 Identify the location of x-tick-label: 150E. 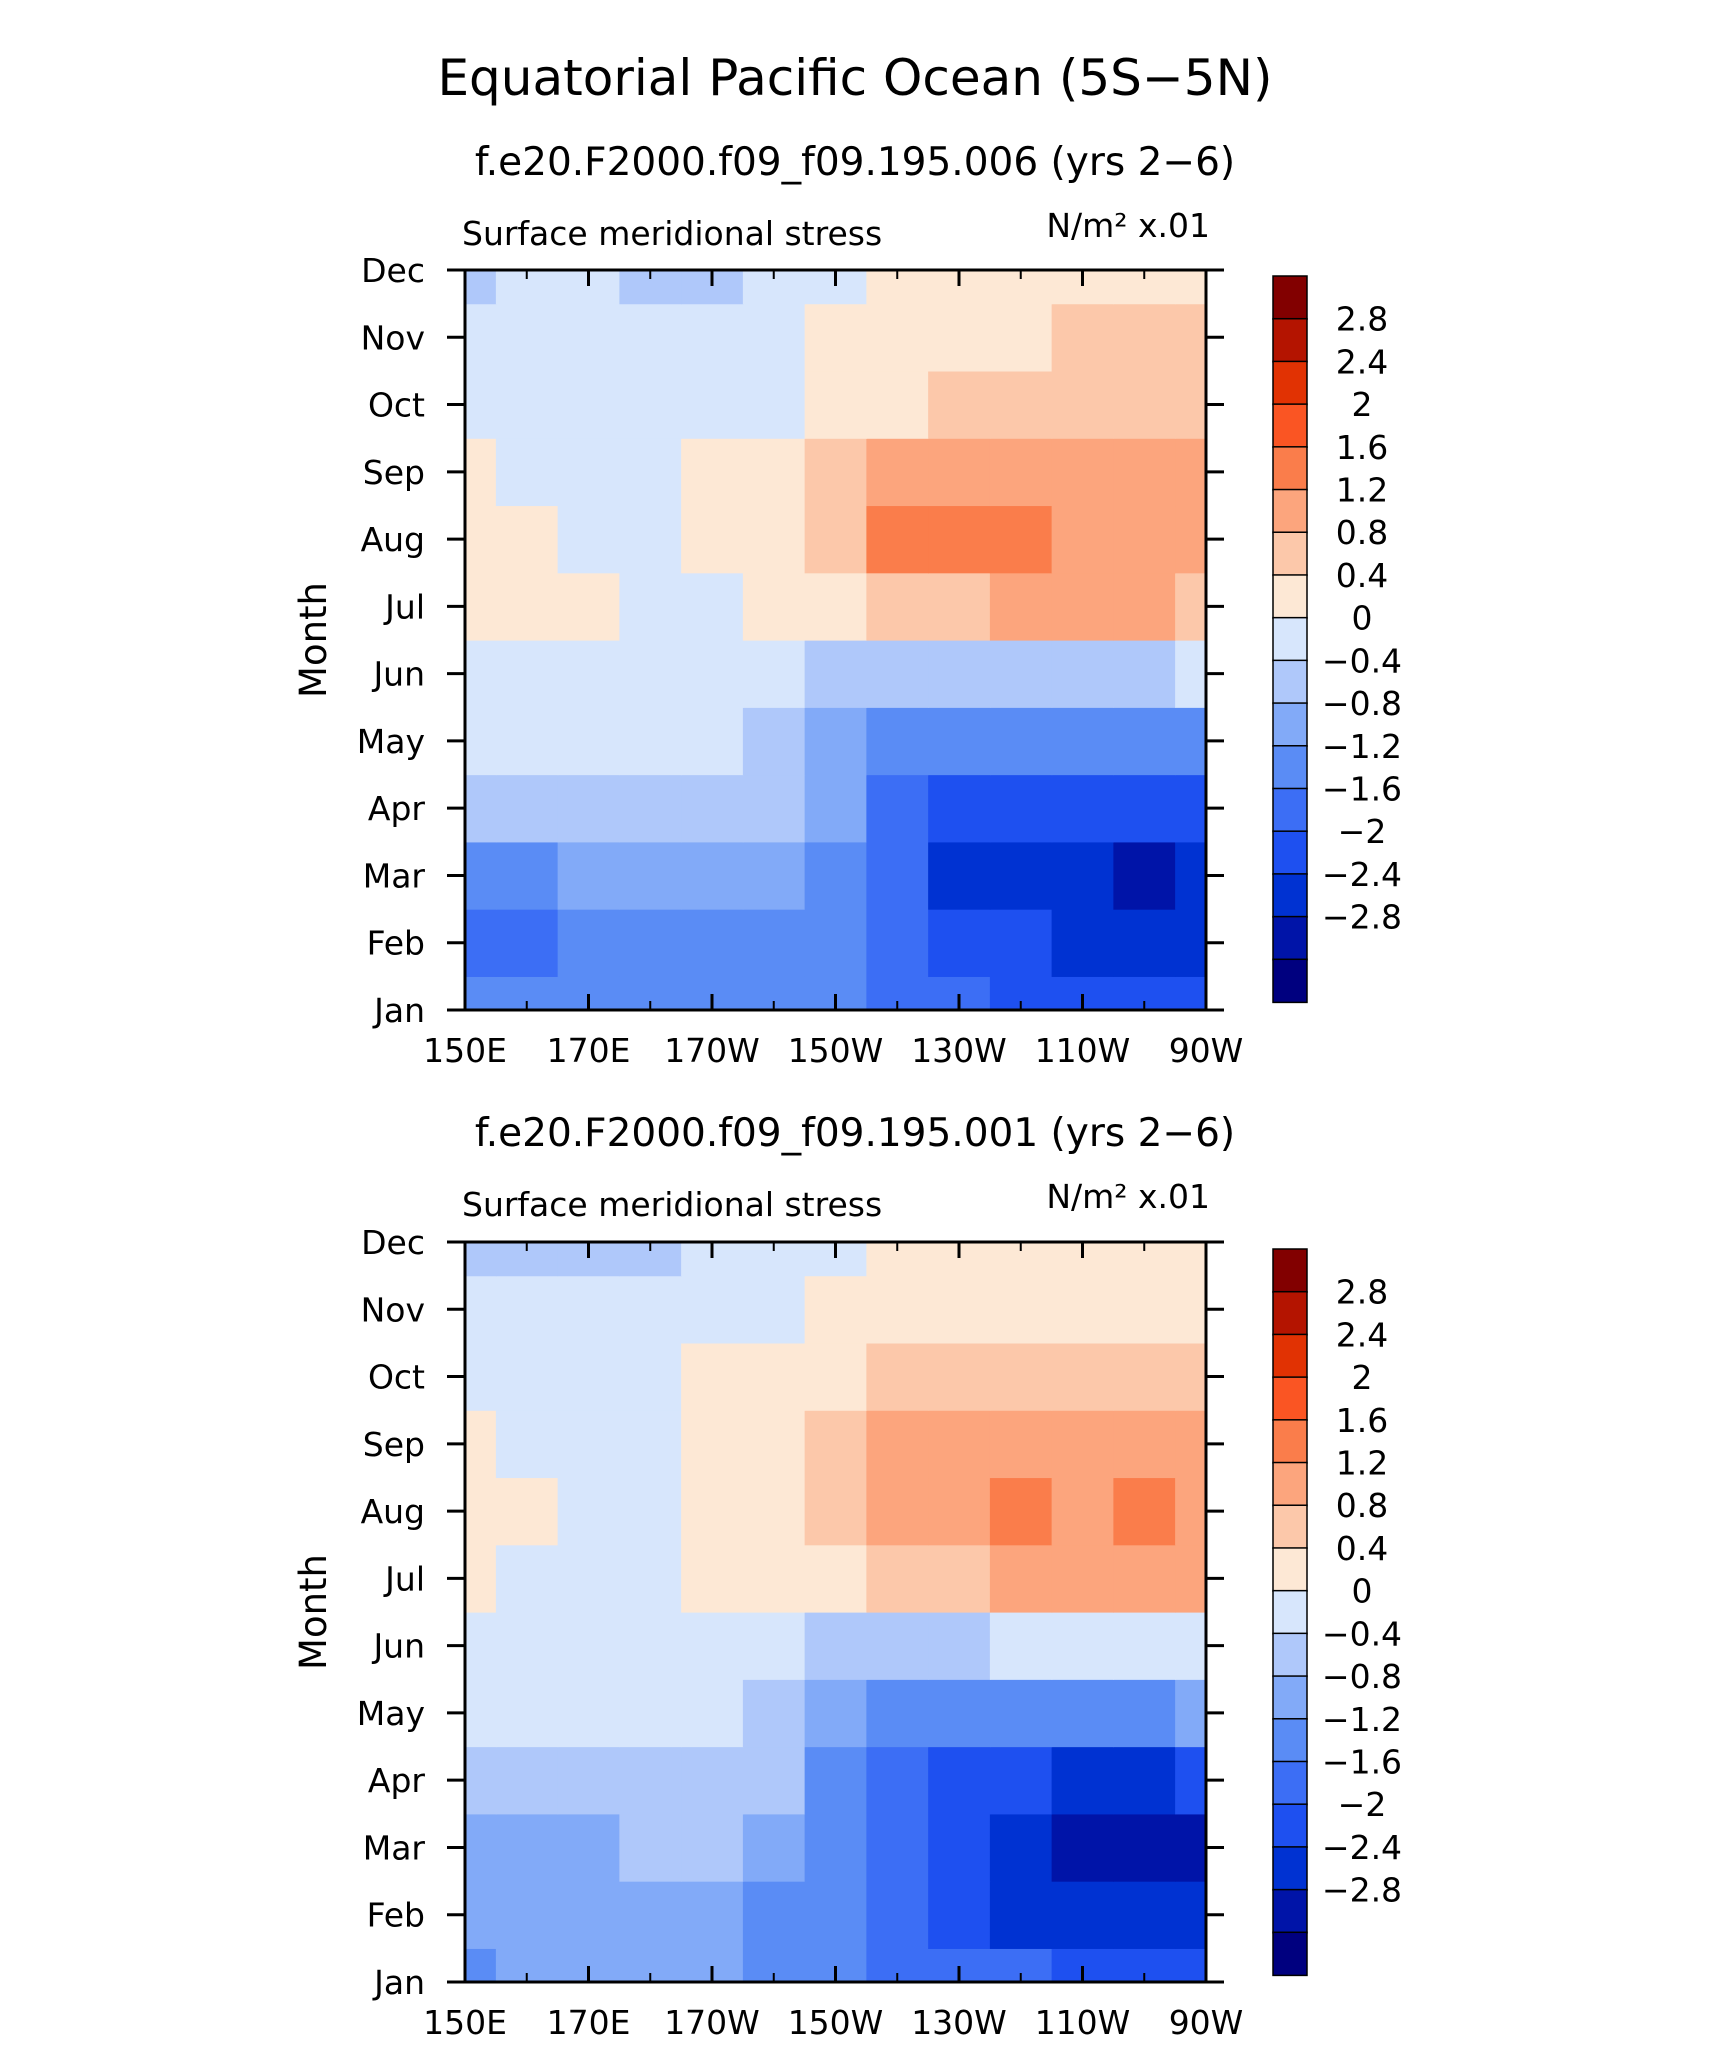
(465, 2022).